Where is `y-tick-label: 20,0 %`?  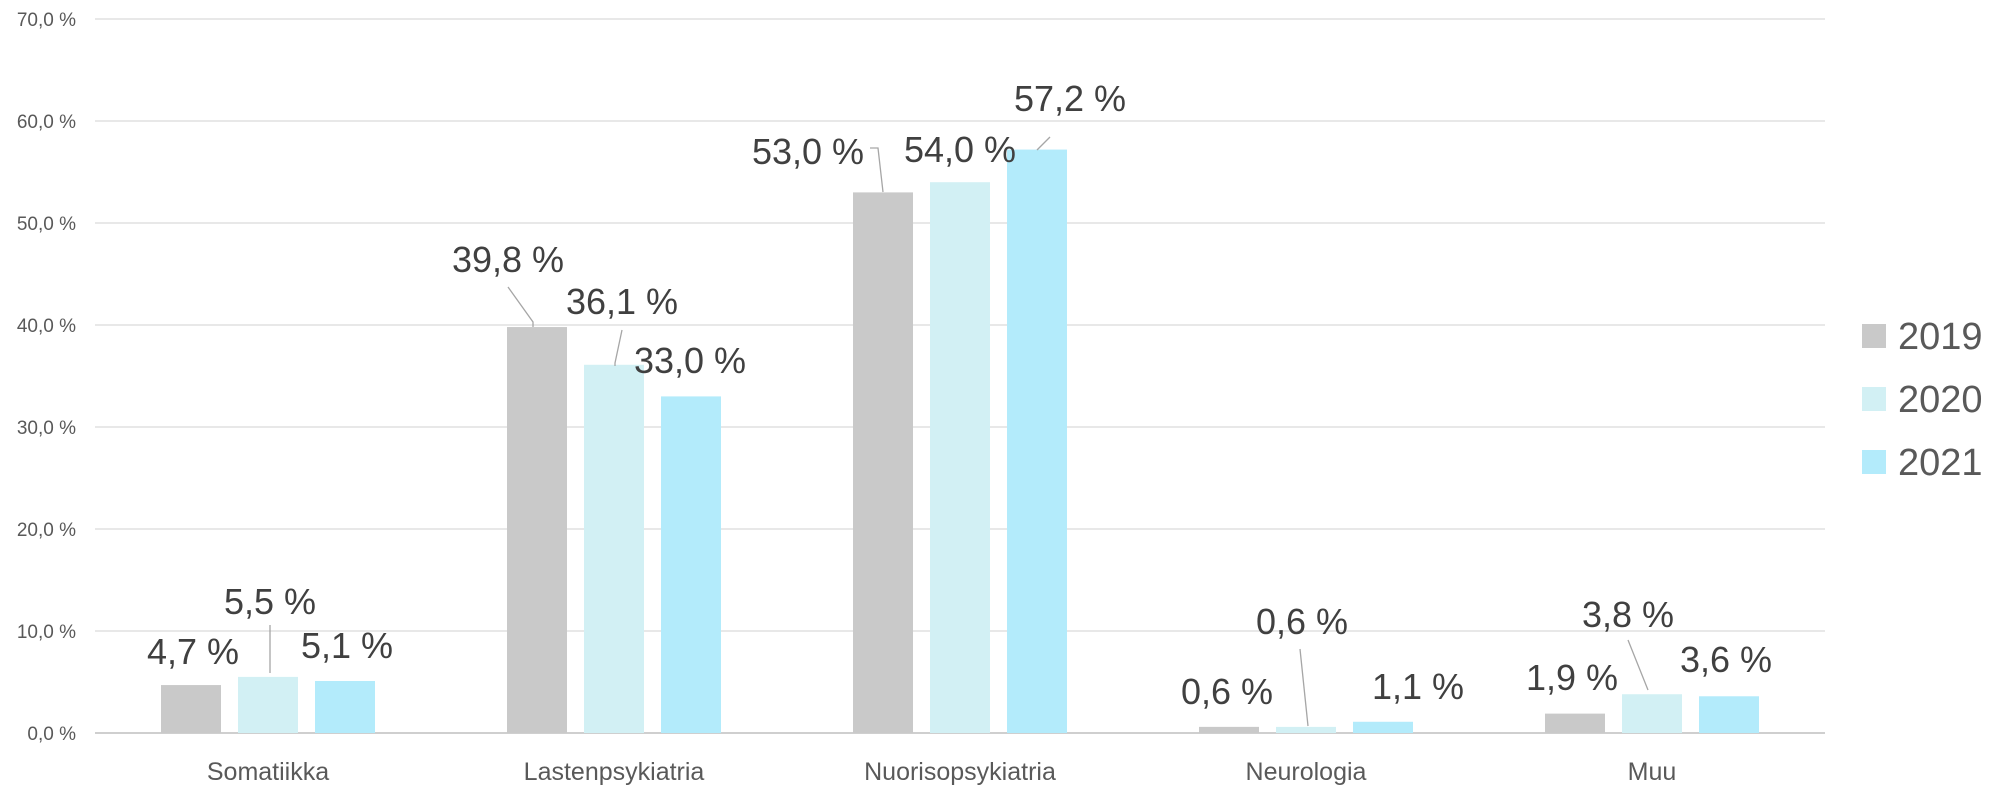
y-tick-label: 20,0 % is located at coordinates (46, 530).